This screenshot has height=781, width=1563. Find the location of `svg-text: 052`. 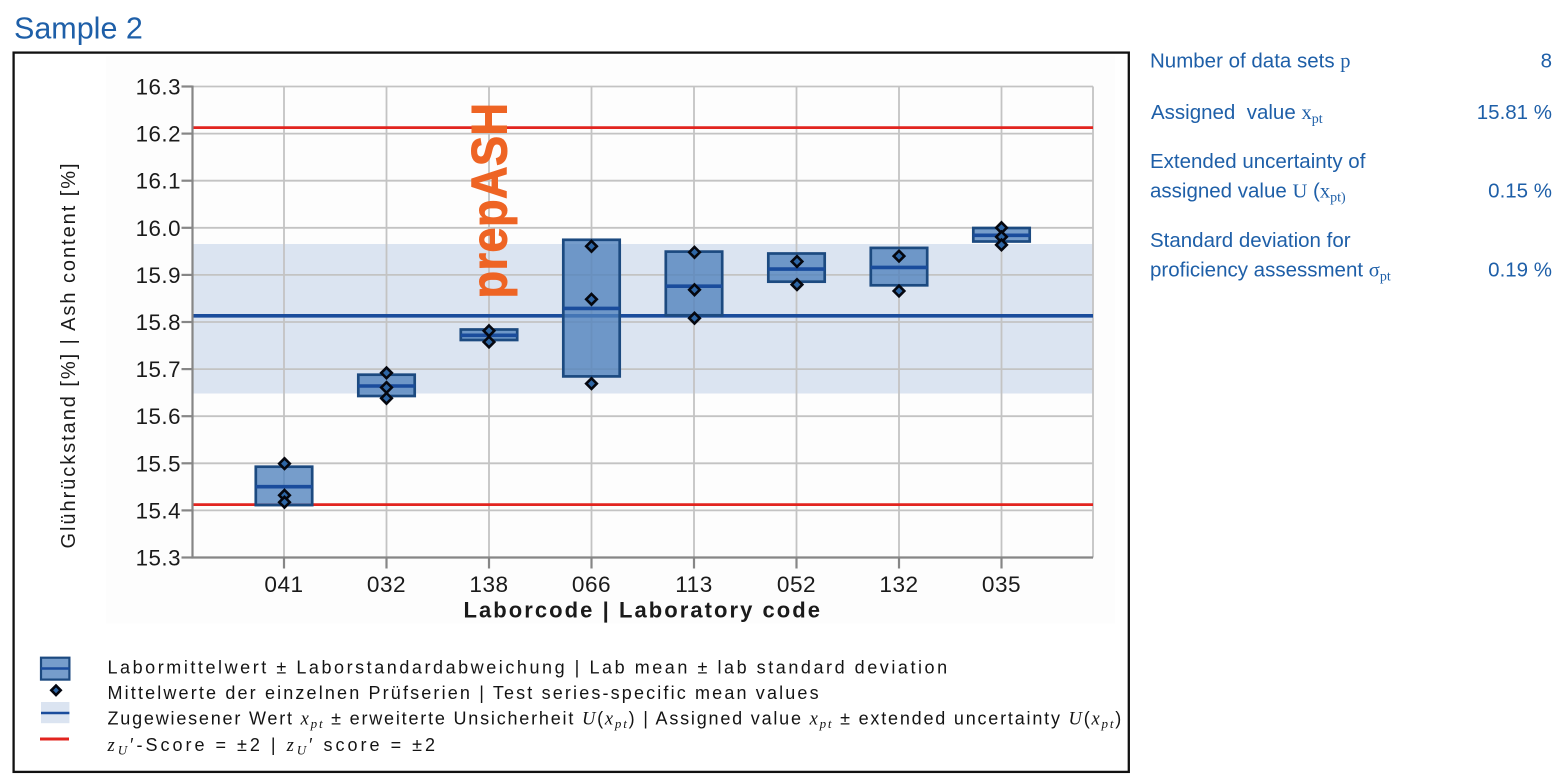

svg-text: 052 is located at coordinates (796, 584).